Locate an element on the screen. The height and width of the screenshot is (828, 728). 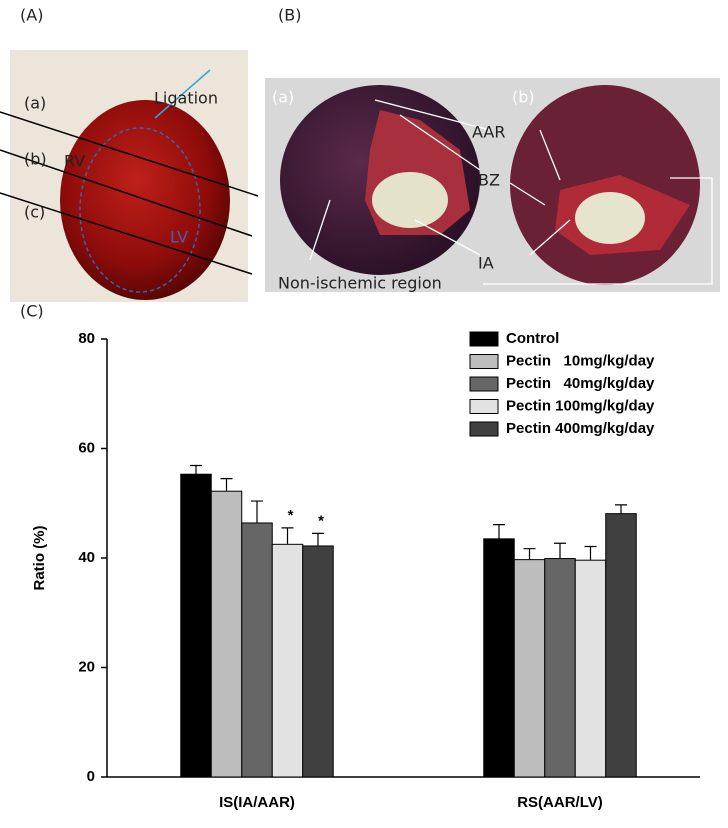
legend-label: Control is located at coordinates (532, 338).